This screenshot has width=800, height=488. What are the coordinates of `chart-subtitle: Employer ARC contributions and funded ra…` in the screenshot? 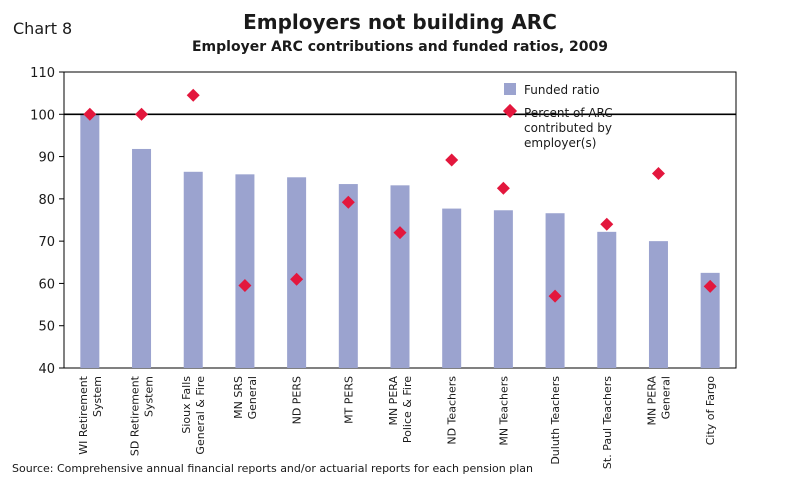 It's located at (399, 47).